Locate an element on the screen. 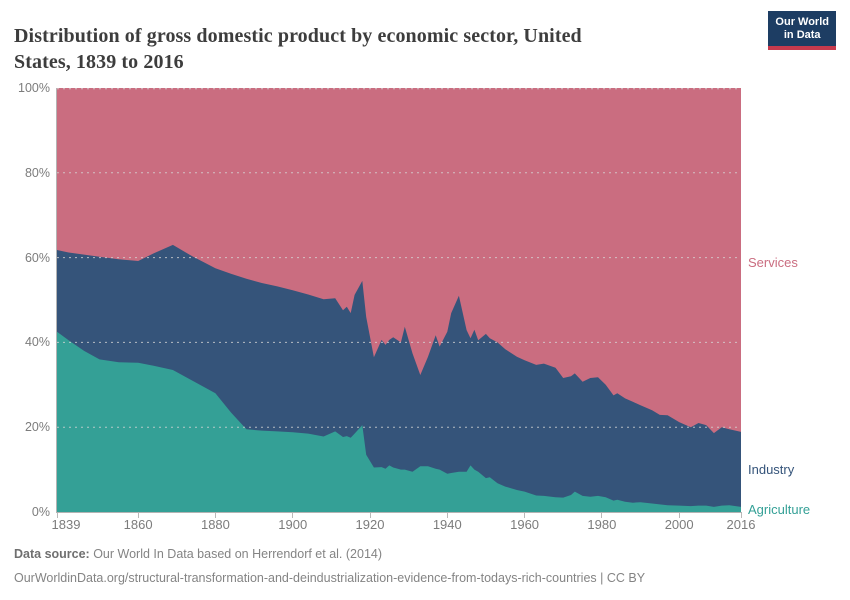  x-tick-label-1940: 1940 is located at coordinates (447, 524).